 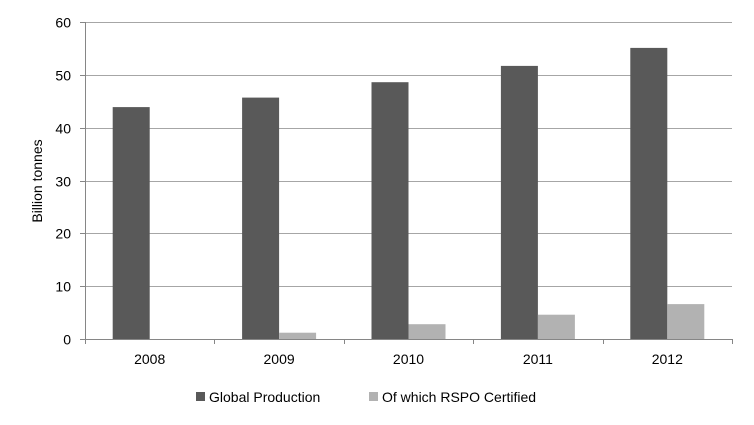 I want to click on legend-label: Of which RSPO Certified, so click(x=459, y=397).